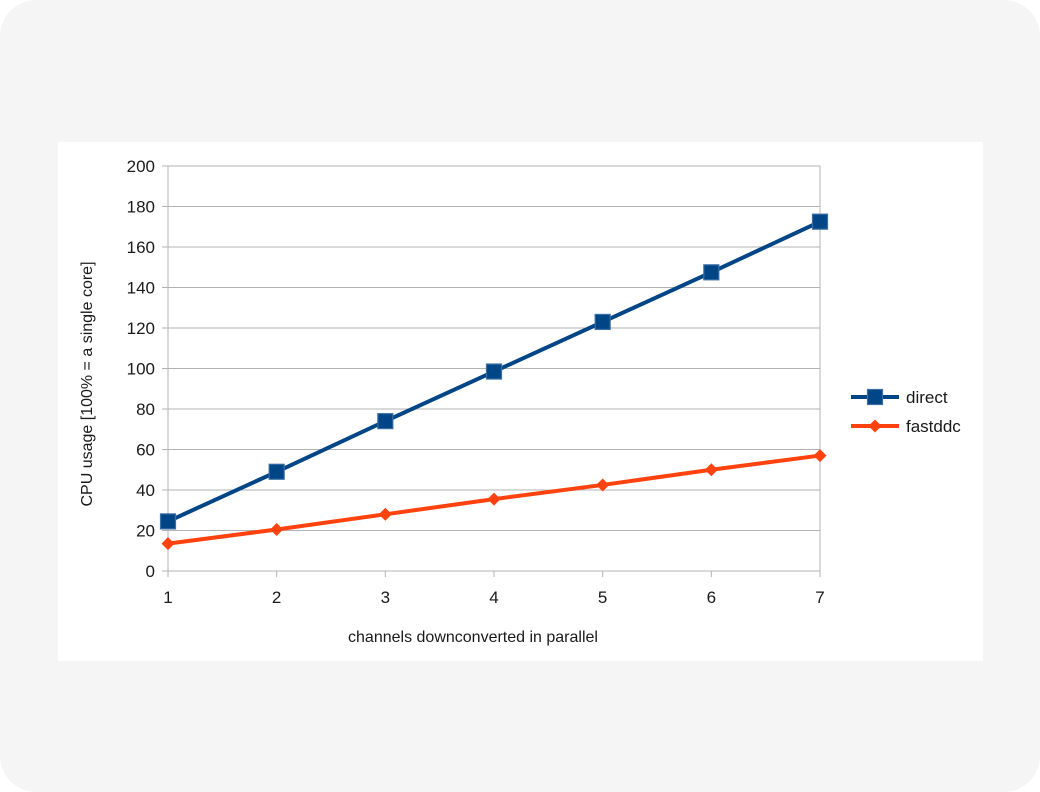  I want to click on y-tick-label-100: 100, so click(141, 369).